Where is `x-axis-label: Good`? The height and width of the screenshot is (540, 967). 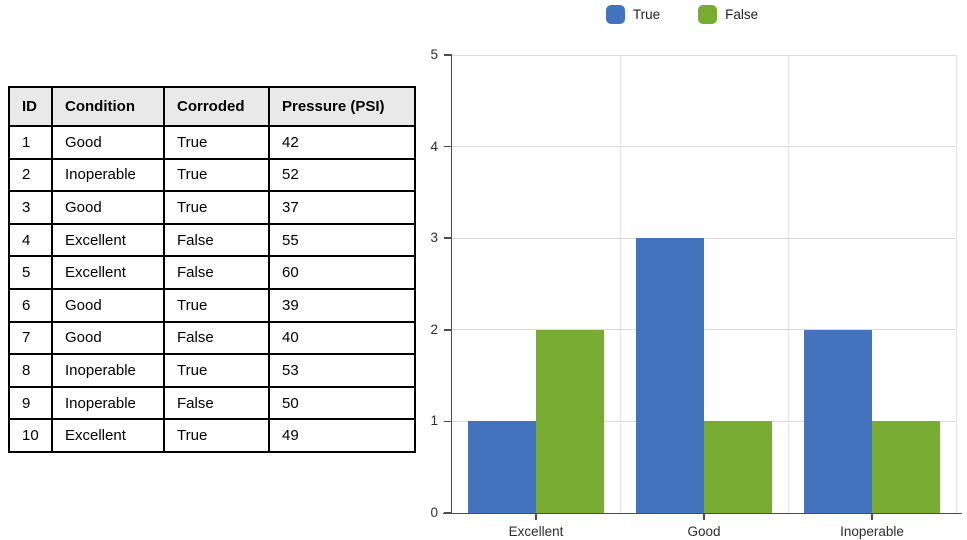
x-axis-label: Good is located at coordinates (704, 531).